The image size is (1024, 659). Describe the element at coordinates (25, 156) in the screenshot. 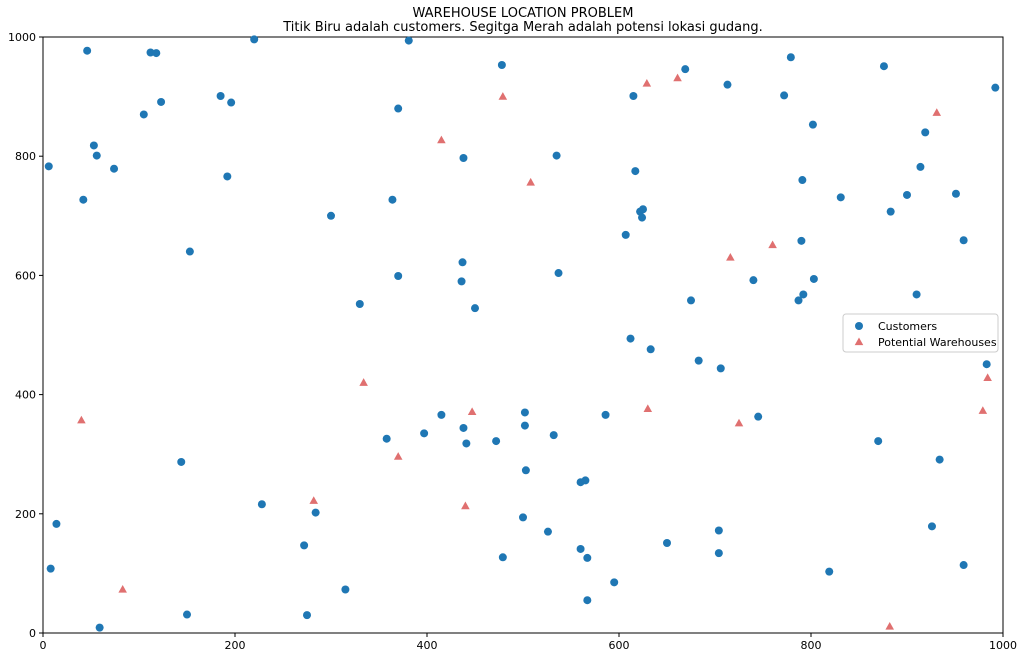

I see `y-tick-label: 800` at that location.